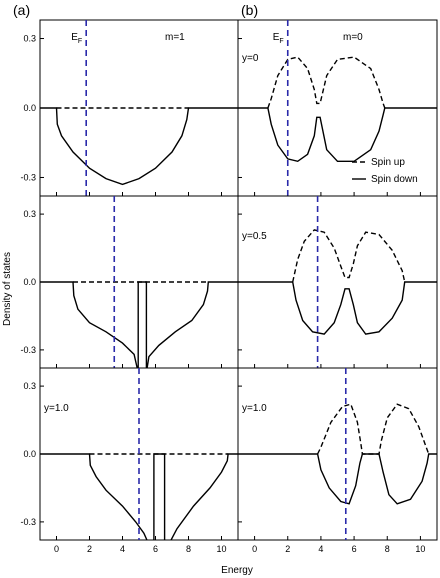 Image resolution: width=440 pixels, height=578 pixels. Describe the element at coordinates (7, 289) in the screenshot. I see `y-axis-label: Density of states` at that location.